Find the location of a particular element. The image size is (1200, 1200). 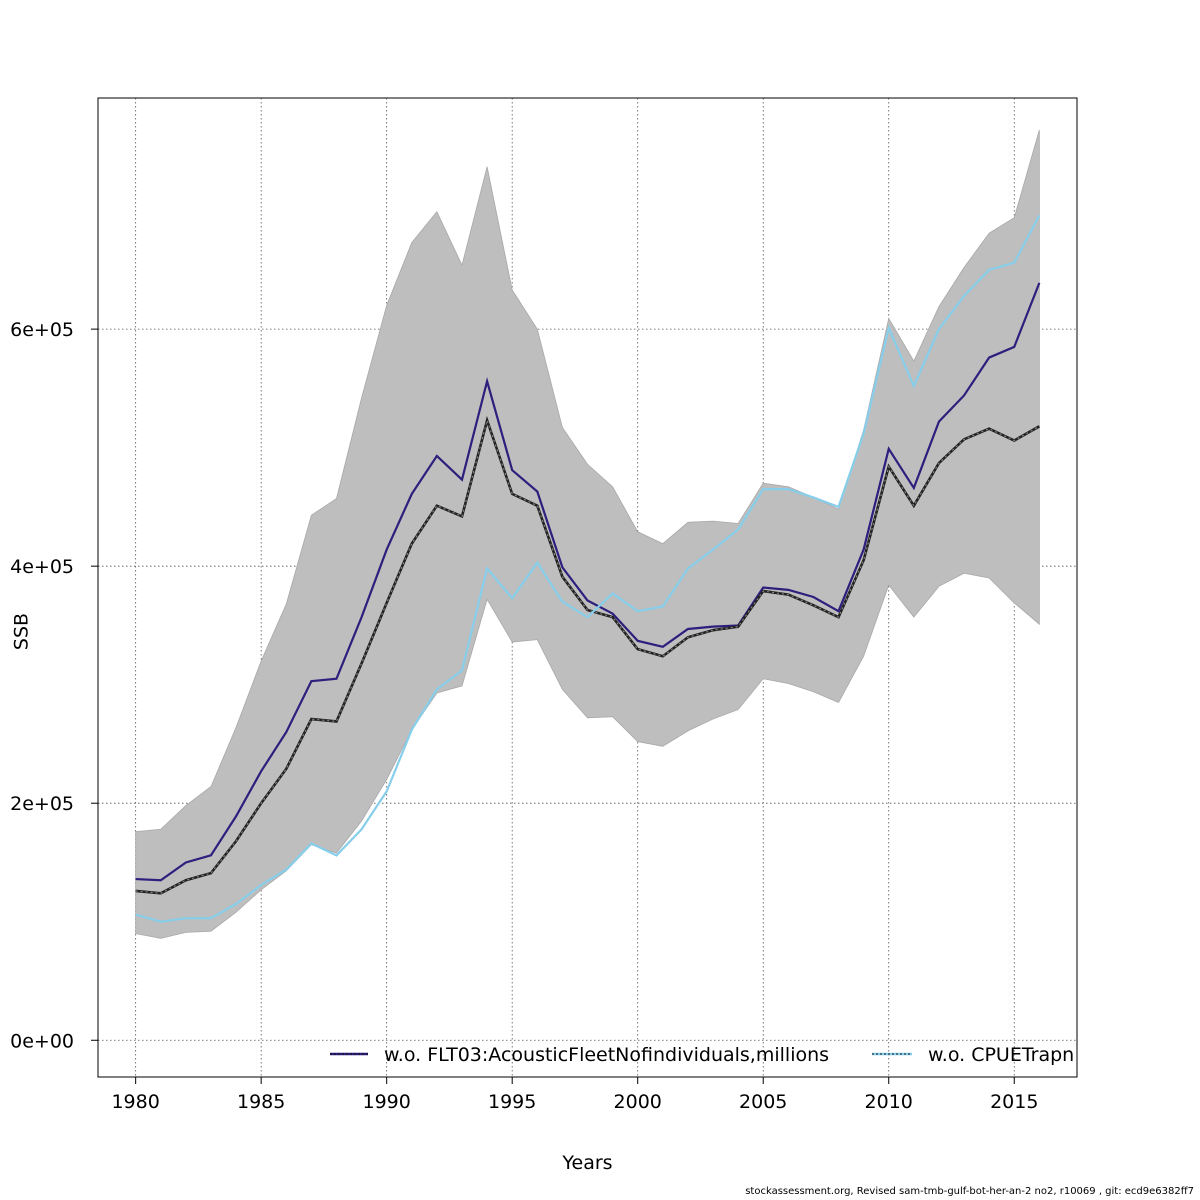

x-tick-label: 2010 is located at coordinates (889, 1102).